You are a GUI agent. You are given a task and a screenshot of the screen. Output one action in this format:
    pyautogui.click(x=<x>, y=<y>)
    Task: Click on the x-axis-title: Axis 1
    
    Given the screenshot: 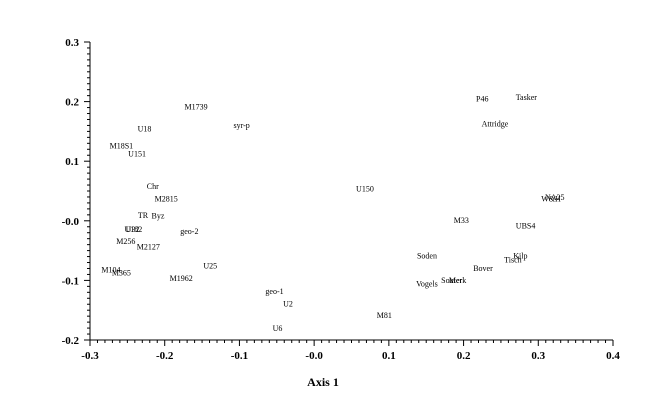 What is the action you would take?
    pyautogui.click(x=323, y=382)
    